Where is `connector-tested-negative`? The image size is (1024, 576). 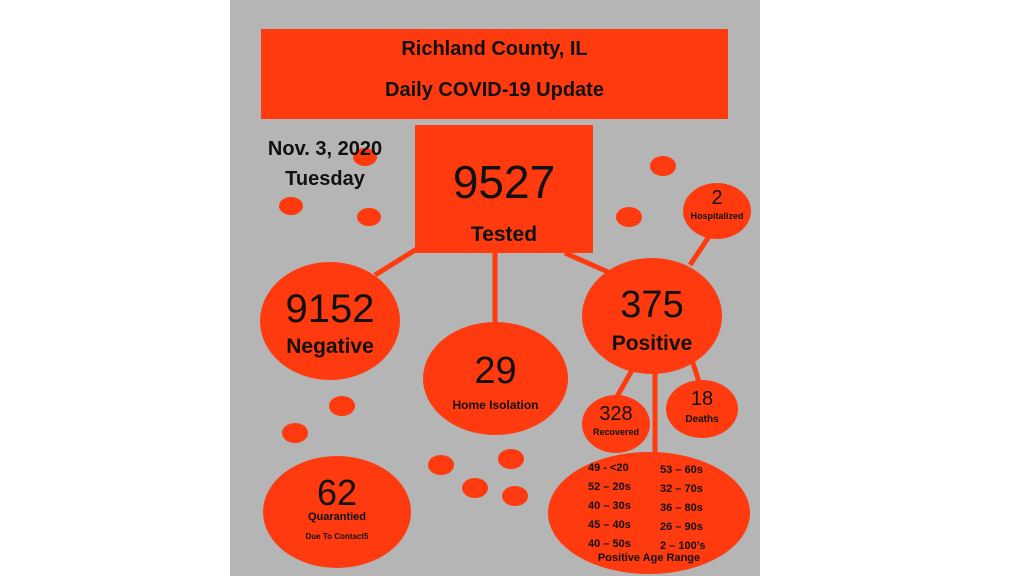
connector-tested-negative is located at coordinates (397, 261).